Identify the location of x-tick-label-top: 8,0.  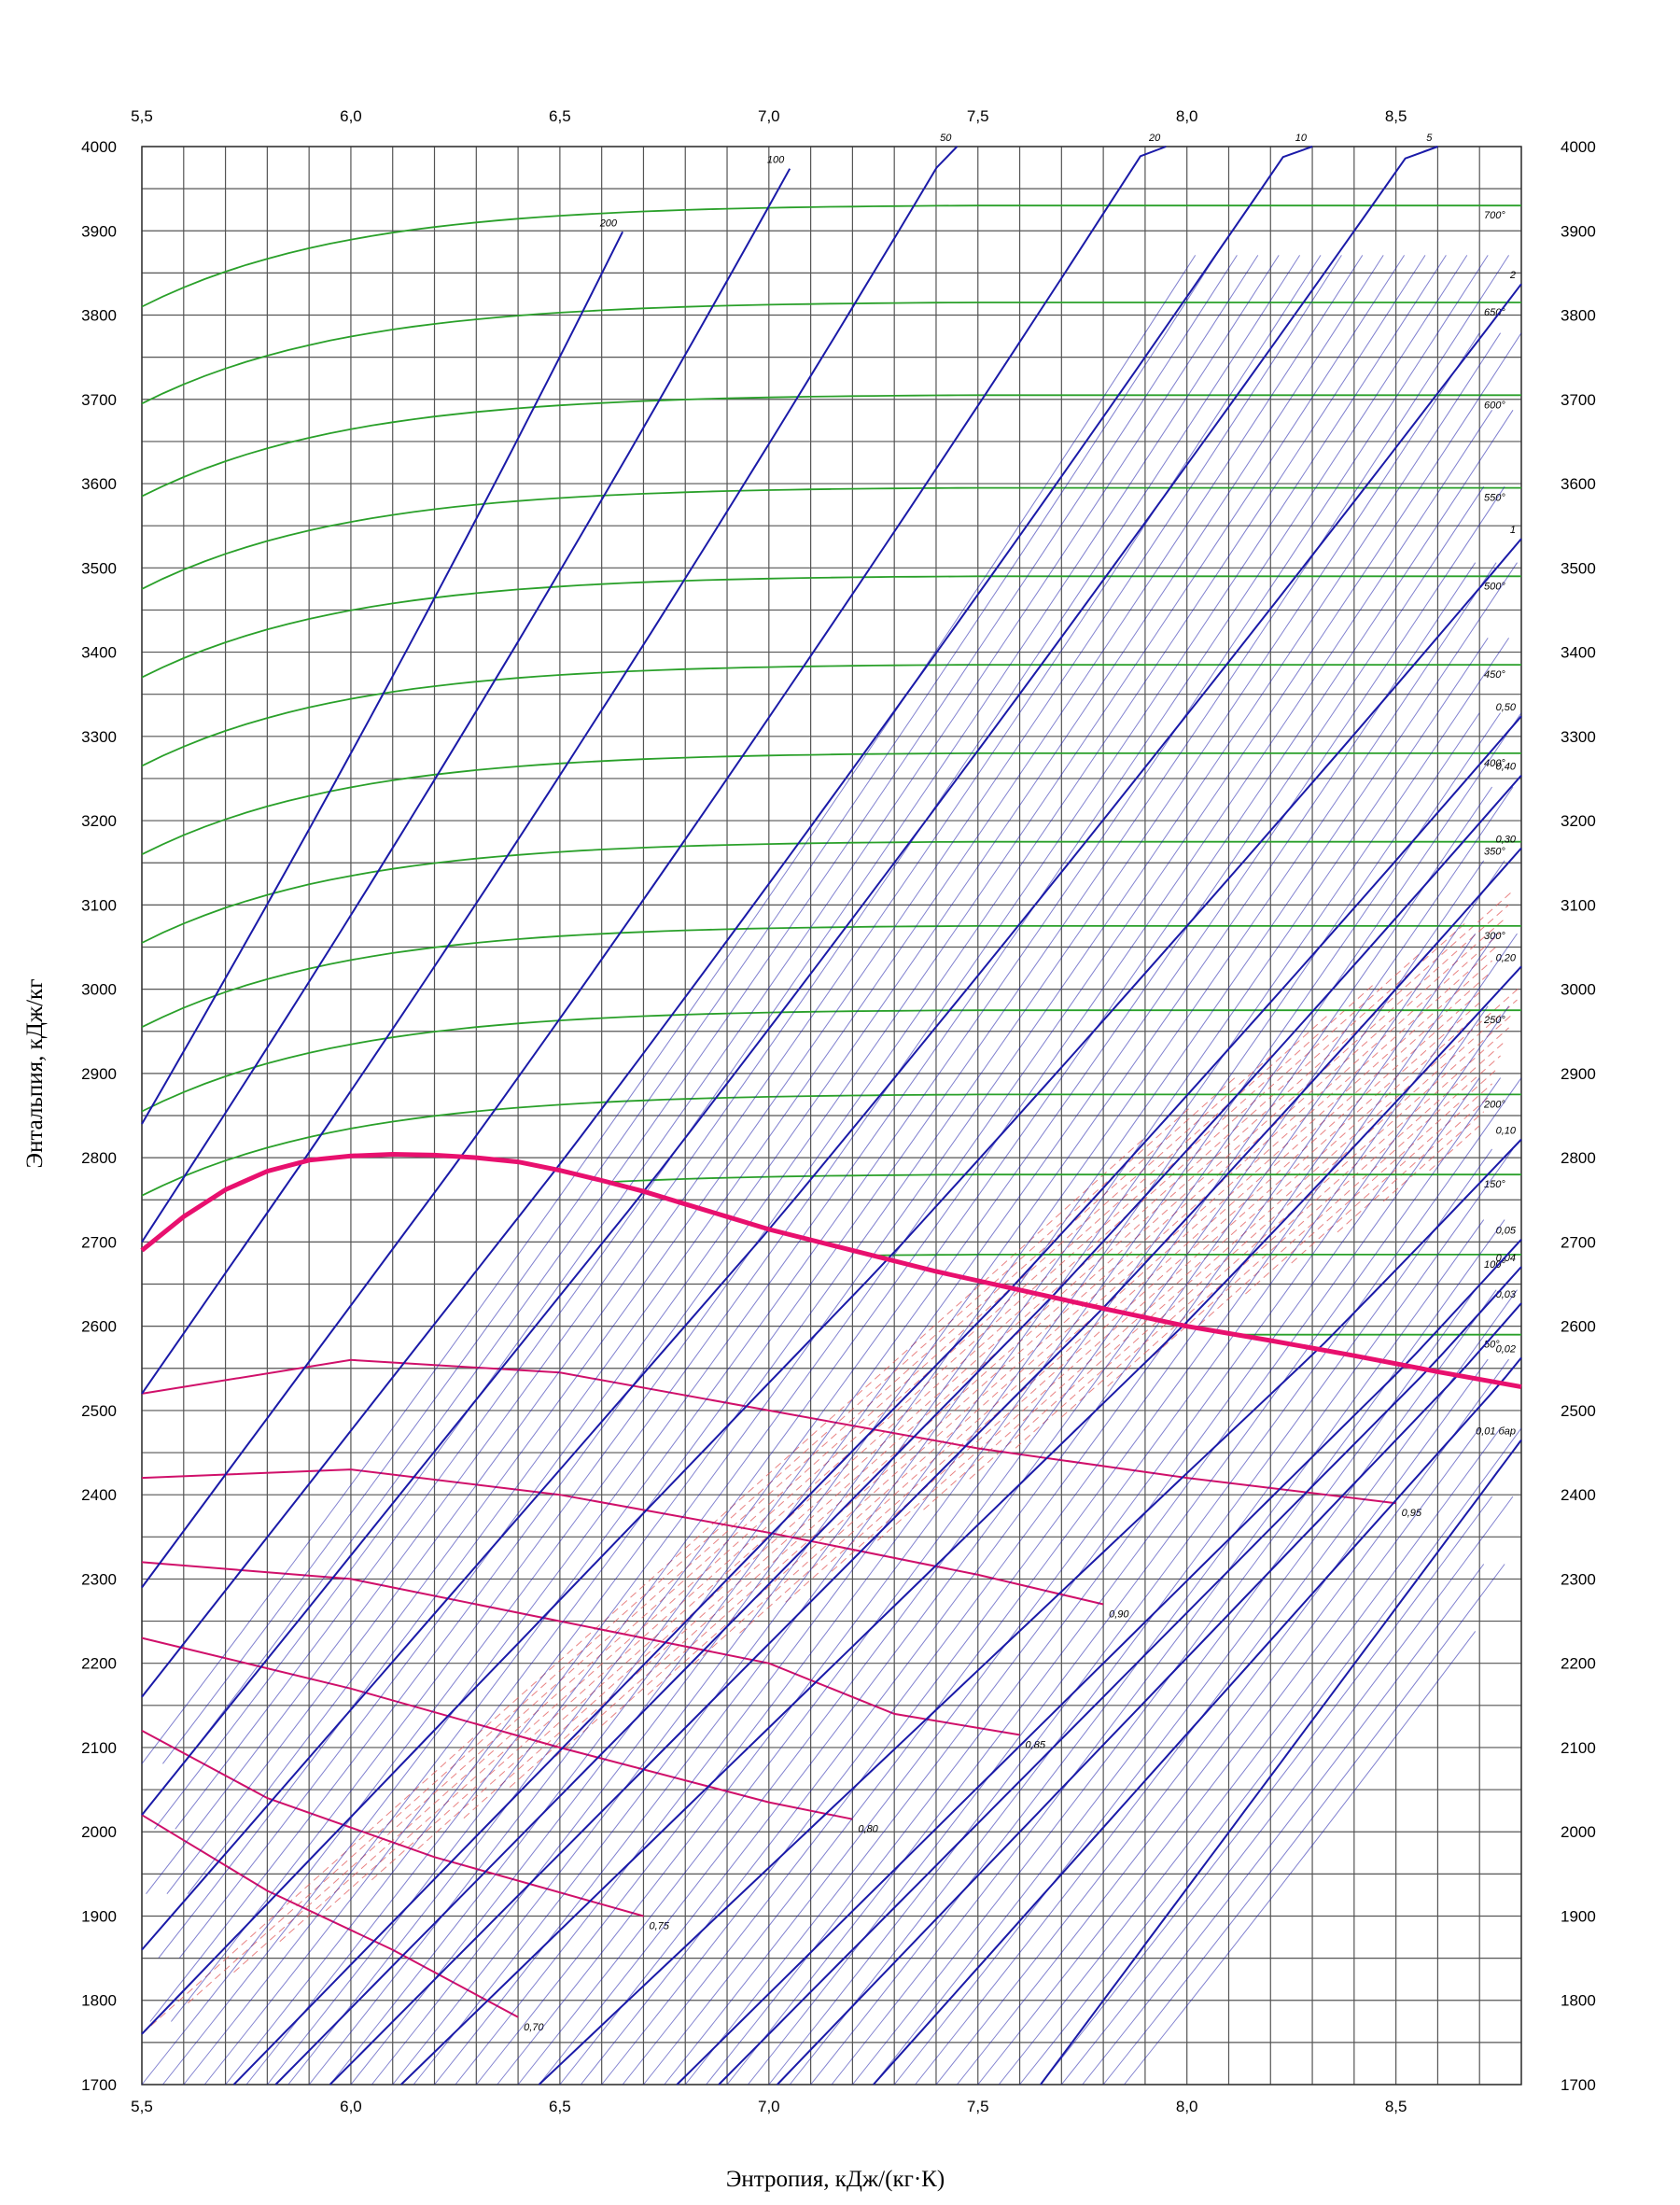
(1187, 116).